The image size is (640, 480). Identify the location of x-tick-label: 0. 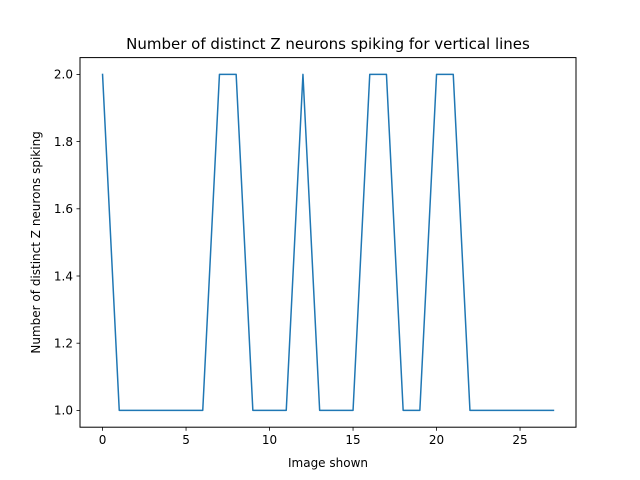
(103, 440).